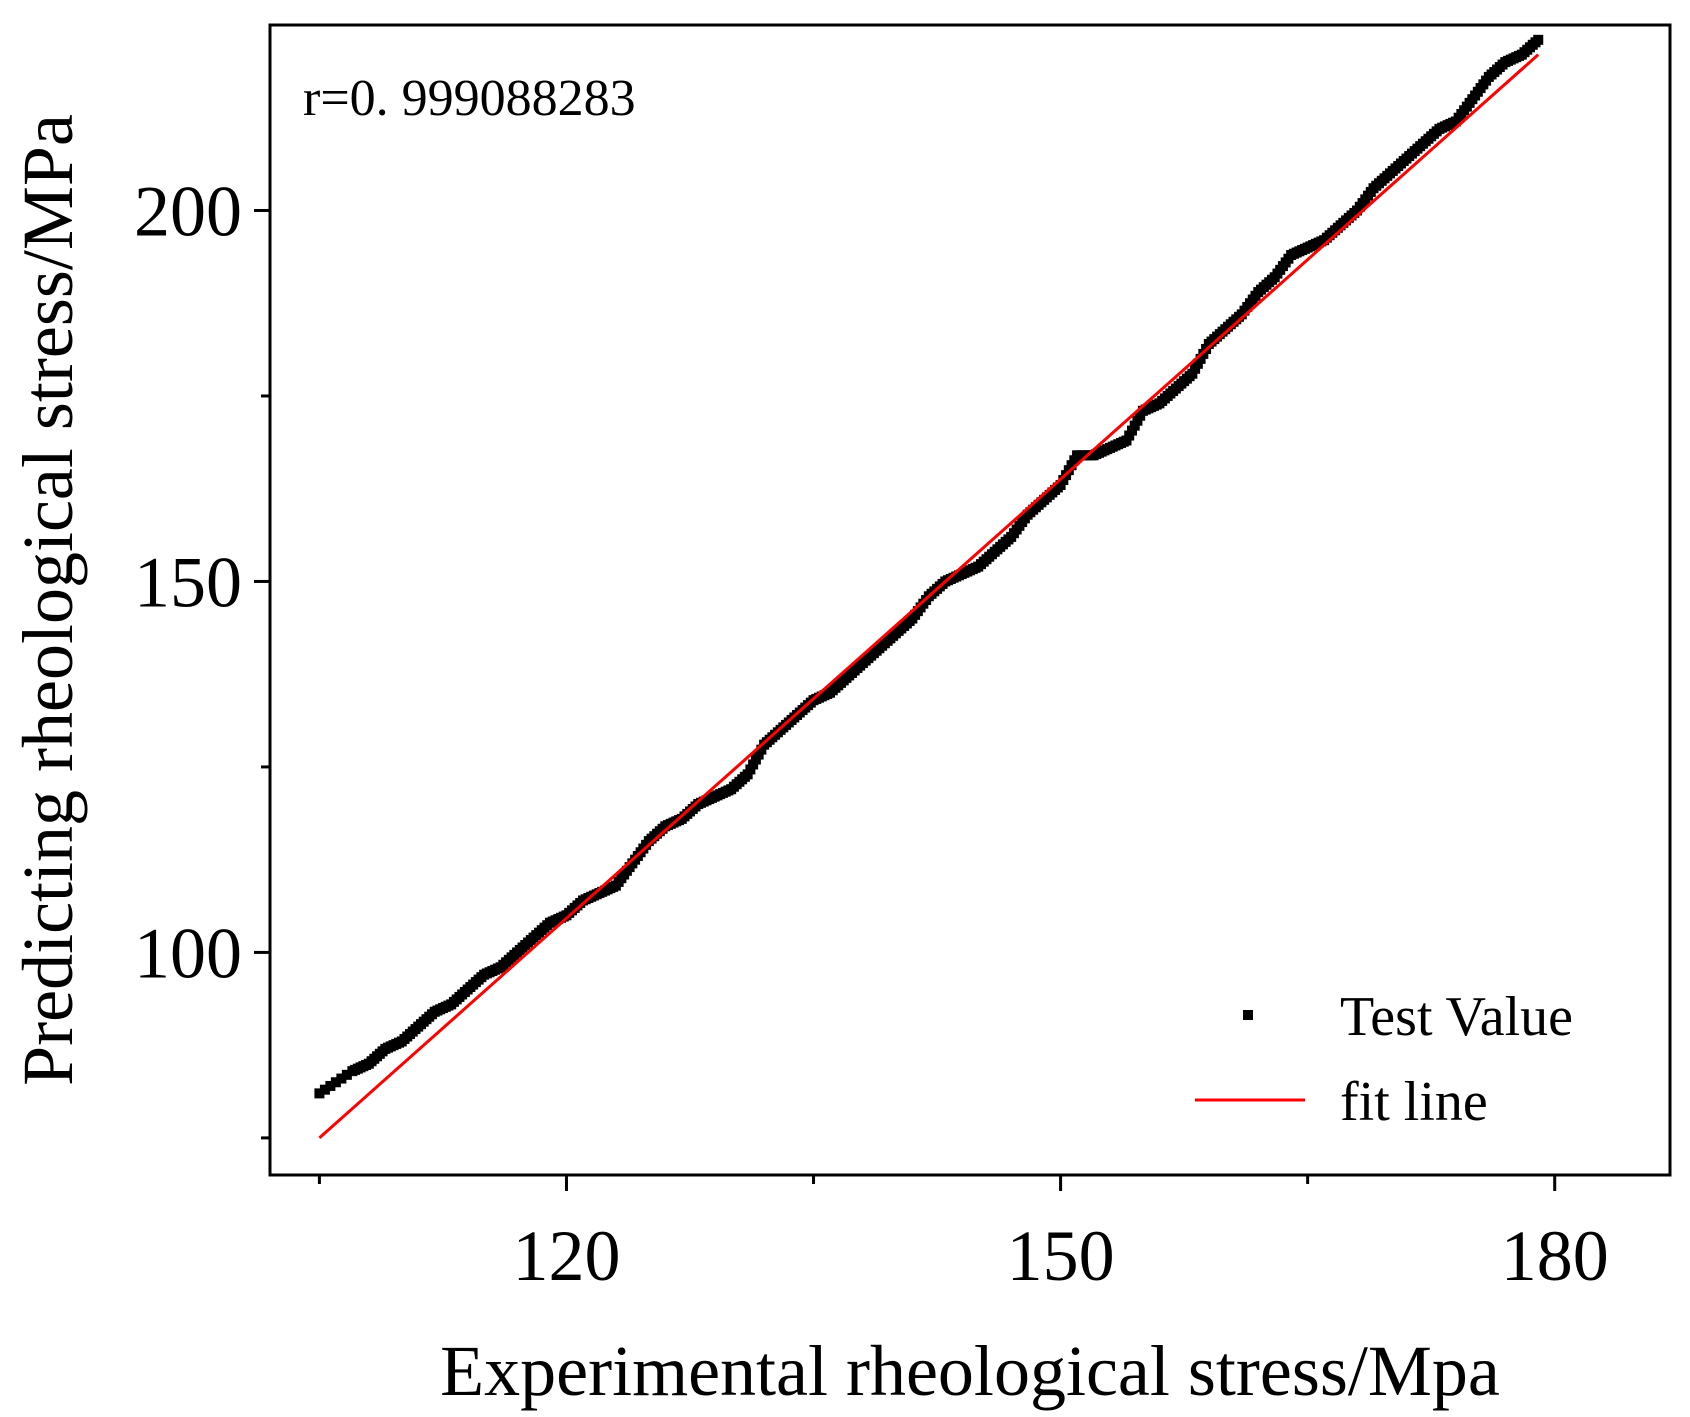 This screenshot has width=1690, height=1417. What do you see at coordinates (1248, 1015) in the screenshot?
I see `legend-marker-test-value` at bounding box center [1248, 1015].